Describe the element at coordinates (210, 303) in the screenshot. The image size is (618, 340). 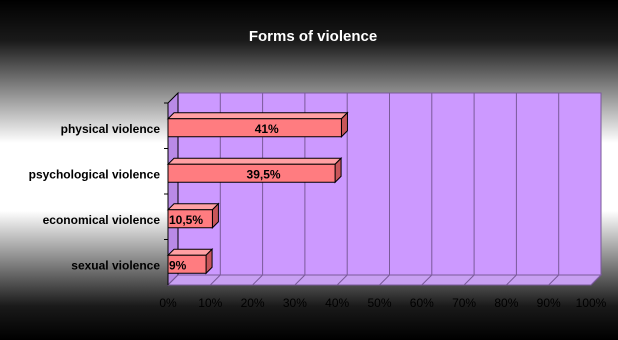
I see `x-tick-label: 10%` at that location.